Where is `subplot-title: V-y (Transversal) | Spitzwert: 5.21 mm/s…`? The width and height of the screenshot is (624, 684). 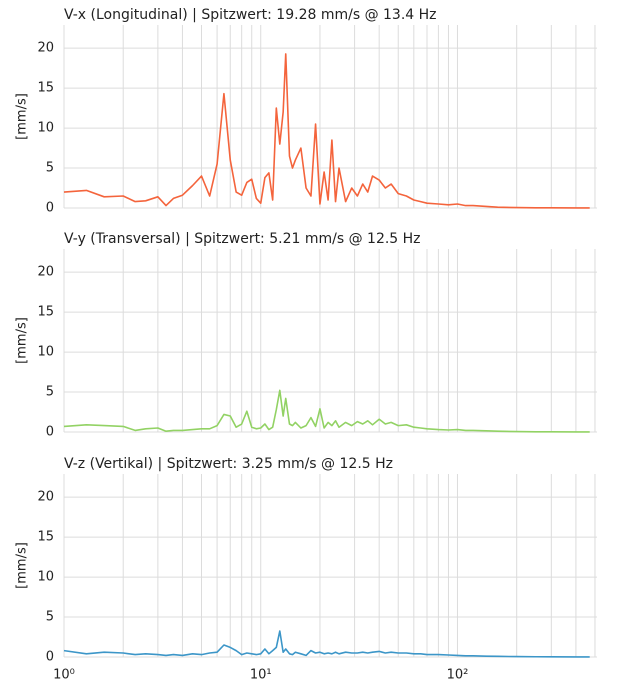
subplot-title: V-y (Transversal) | Spitzwert: 5.21 mm/s… is located at coordinates (242, 239).